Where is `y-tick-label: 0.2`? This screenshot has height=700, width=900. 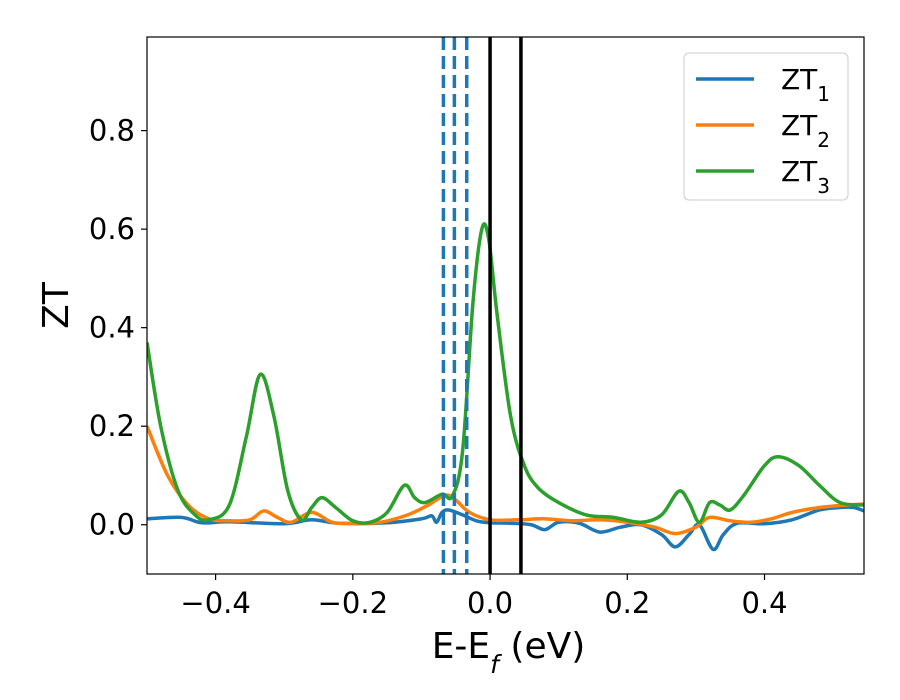 y-tick-label: 0.2 is located at coordinates (112, 426).